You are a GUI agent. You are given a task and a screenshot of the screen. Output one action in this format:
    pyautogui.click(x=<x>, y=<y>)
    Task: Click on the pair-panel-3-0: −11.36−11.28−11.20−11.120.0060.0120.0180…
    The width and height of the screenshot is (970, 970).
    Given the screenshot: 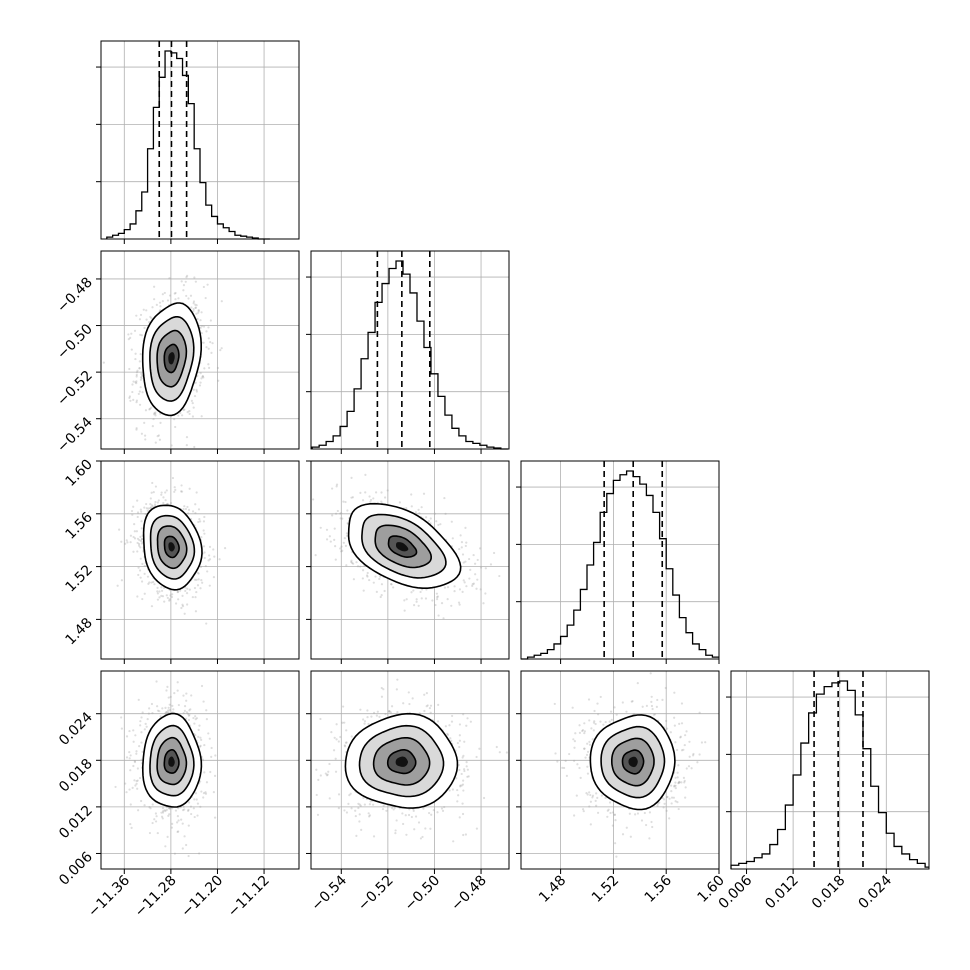 What is the action you would take?
    pyautogui.click(x=178, y=795)
    